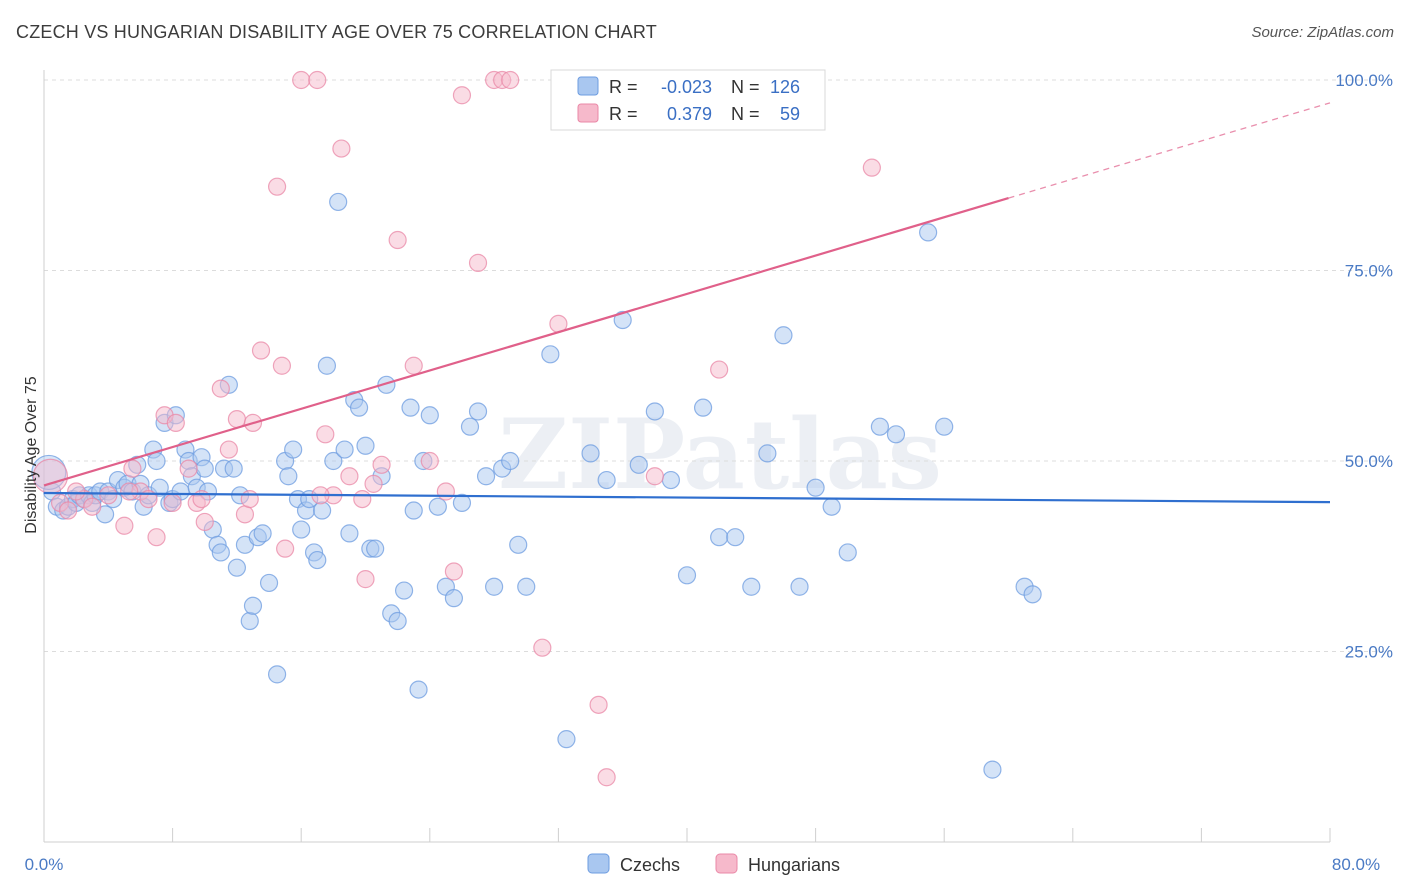 This screenshot has height=892, width=1406. What do you see at coordinates (588, 86) in the screenshot?
I see `legend-swatch-czechs` at bounding box center [588, 86].